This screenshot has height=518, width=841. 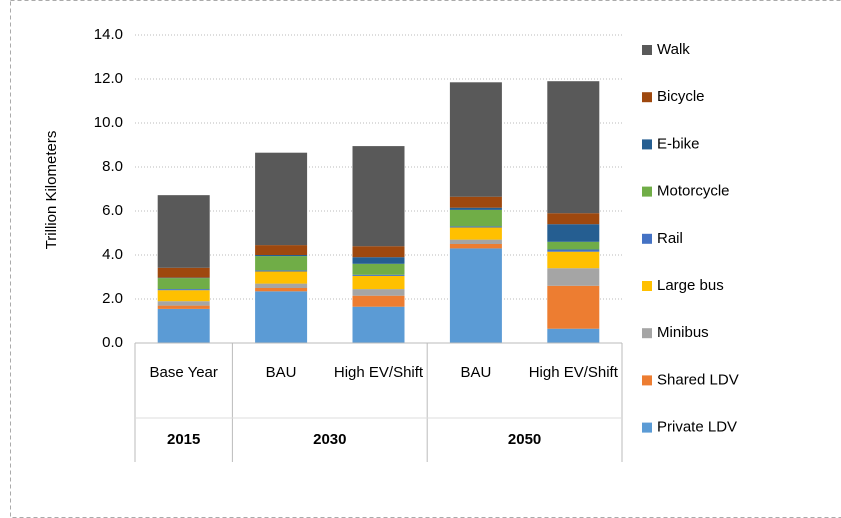 I want to click on legend-label: E-bike, so click(x=678, y=143).